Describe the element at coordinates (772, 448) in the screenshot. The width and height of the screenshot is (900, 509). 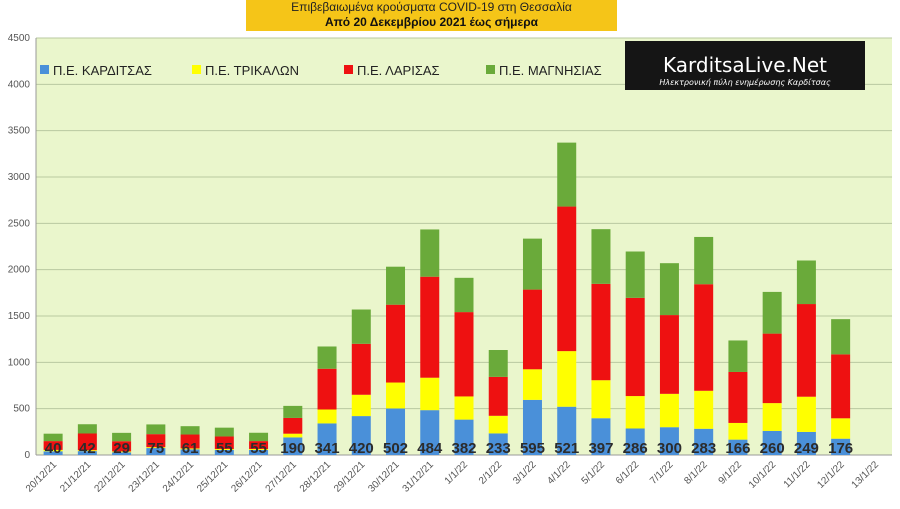
I see `data-label: 260` at that location.